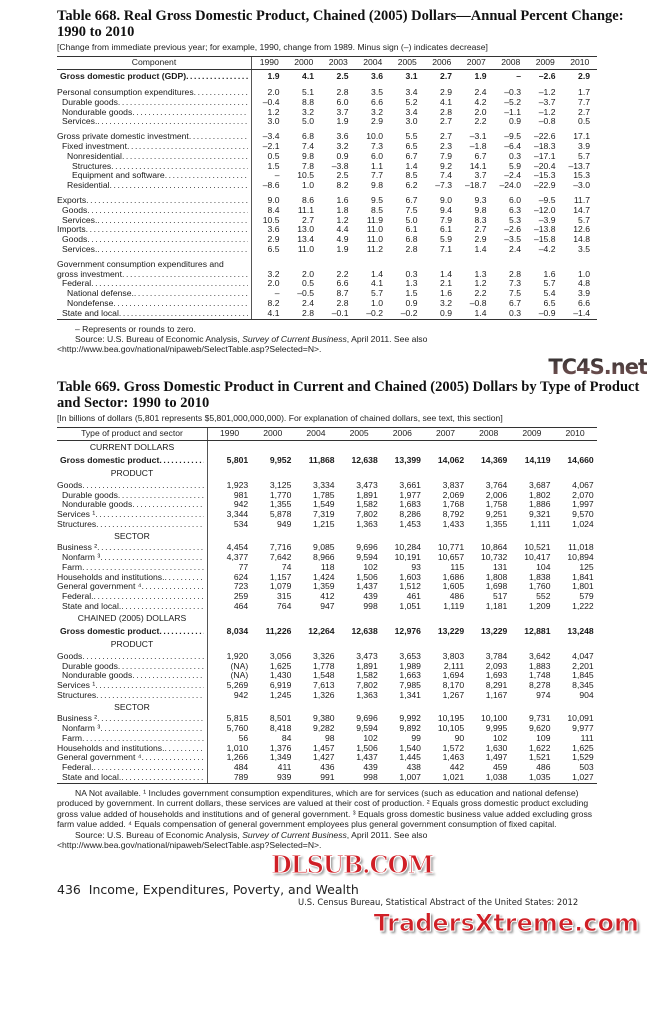  I want to click on value-cell: 10,864, so click(494, 548).